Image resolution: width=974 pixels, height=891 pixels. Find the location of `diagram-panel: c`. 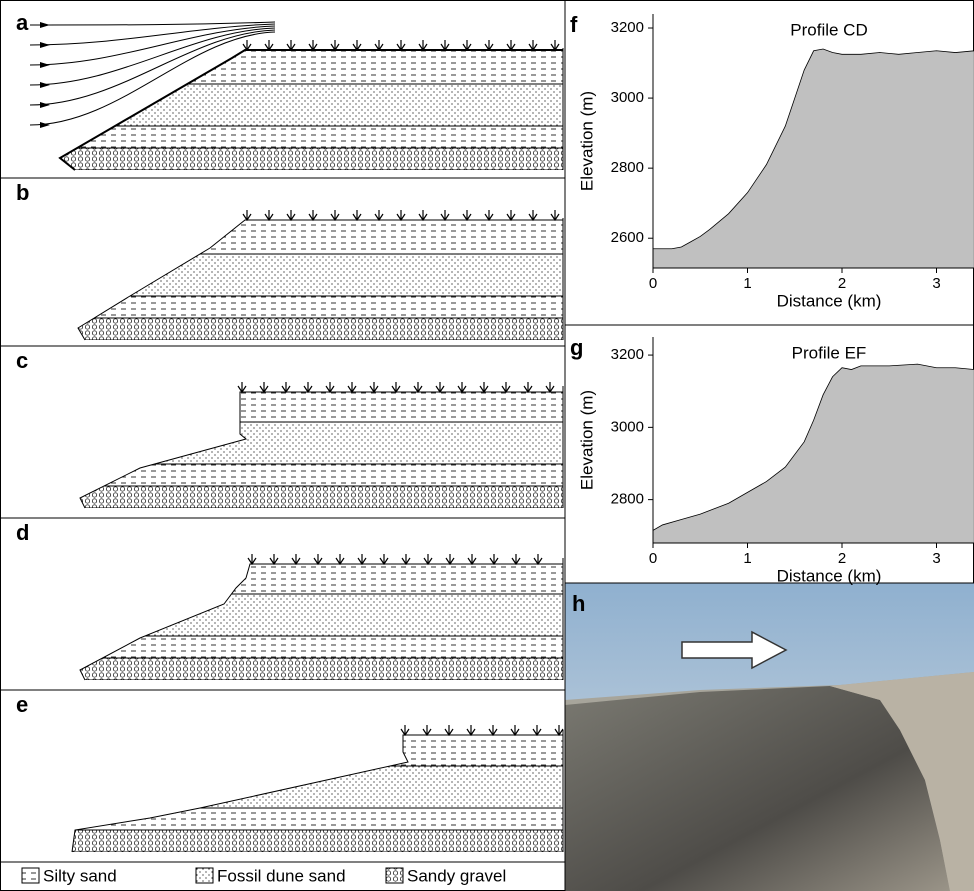

diagram-panel: c is located at coordinates (290, 428).